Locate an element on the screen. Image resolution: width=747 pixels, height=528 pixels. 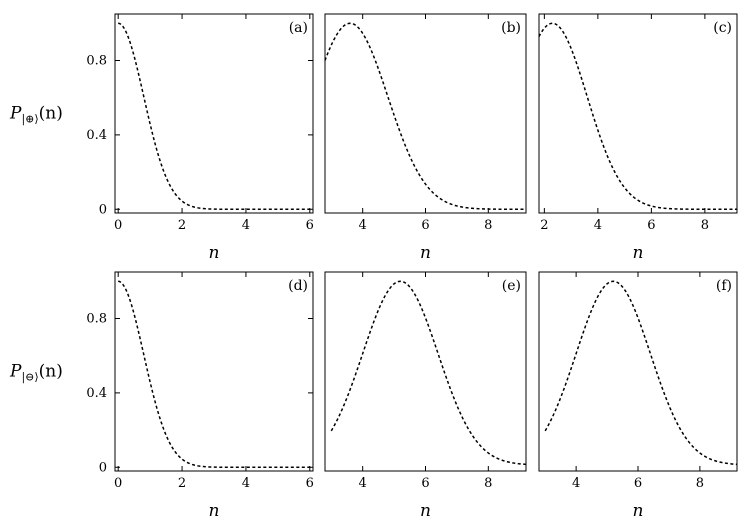
chart-panel-2: 4 6 8 (b) n is located at coordinates (425, 138).